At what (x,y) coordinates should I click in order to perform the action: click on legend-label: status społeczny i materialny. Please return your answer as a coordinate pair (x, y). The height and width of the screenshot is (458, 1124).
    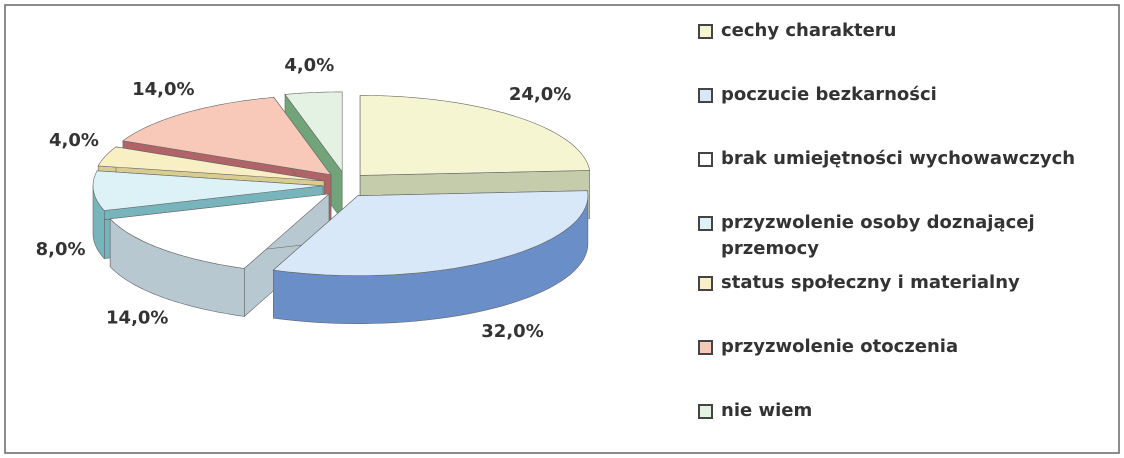
    Looking at the image, I should click on (870, 282).